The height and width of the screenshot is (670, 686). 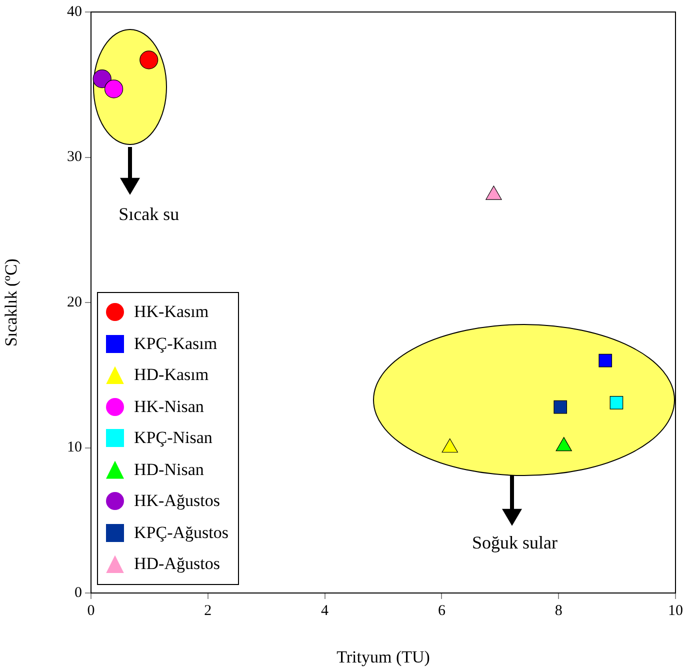 I want to click on legend-label: KPÇ-Ağustos, so click(x=181, y=532).